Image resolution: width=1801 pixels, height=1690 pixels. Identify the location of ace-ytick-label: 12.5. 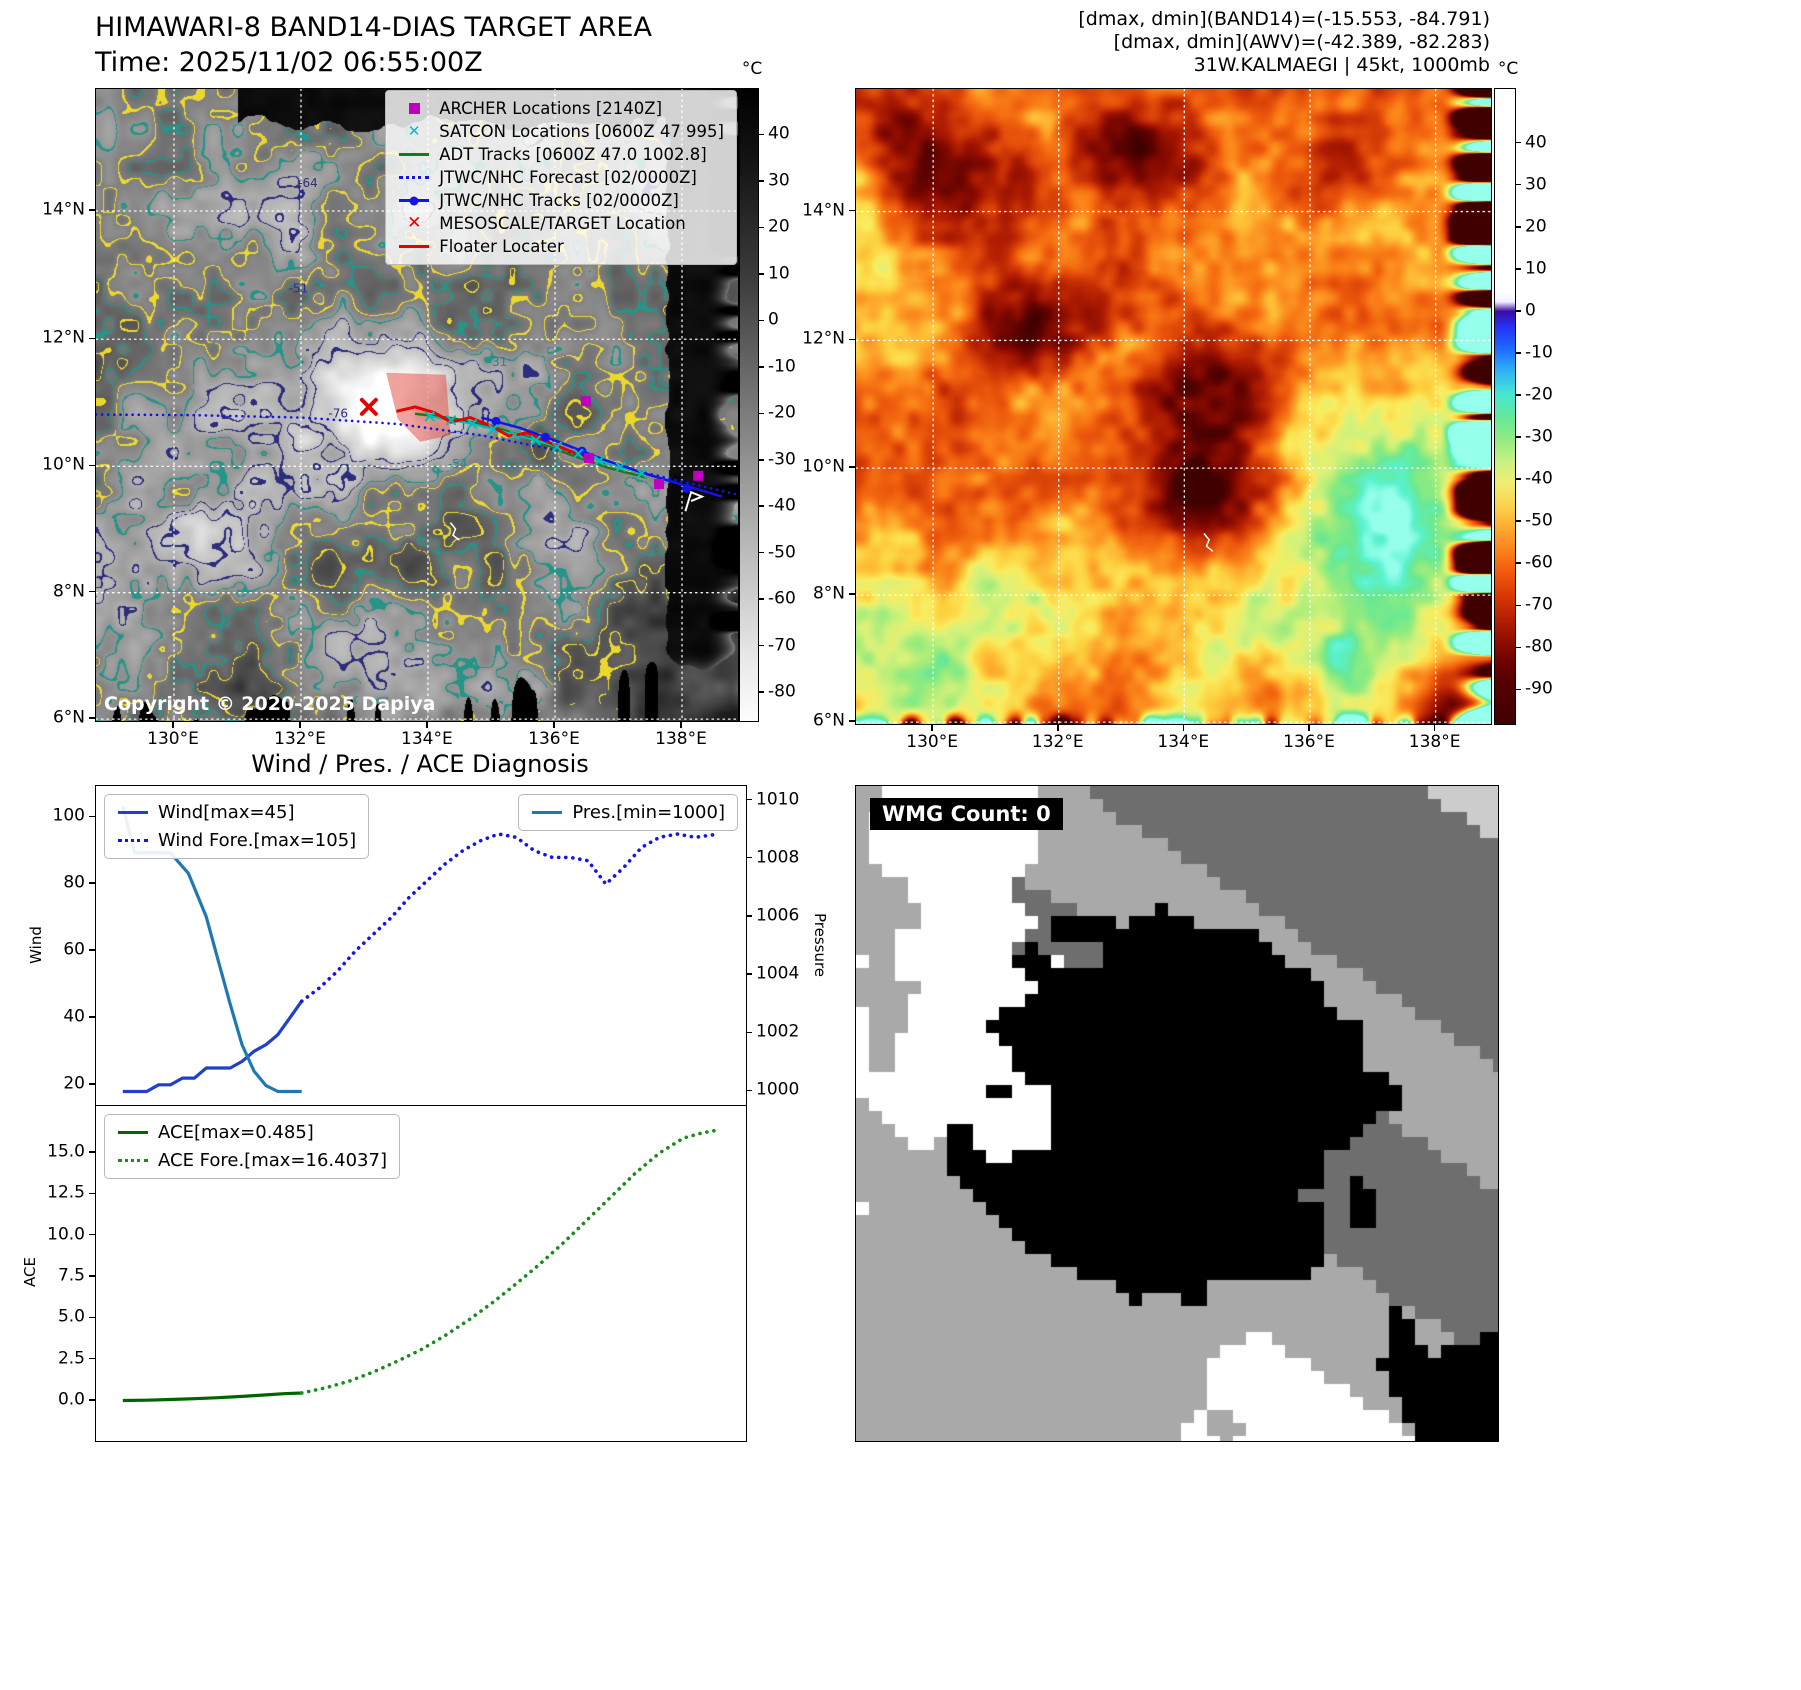
(66, 1192).